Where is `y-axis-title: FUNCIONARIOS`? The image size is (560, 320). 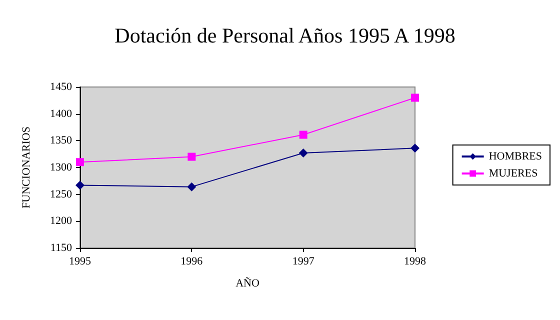
y-axis-title: FUNCIONARIOS is located at coordinates (26, 167).